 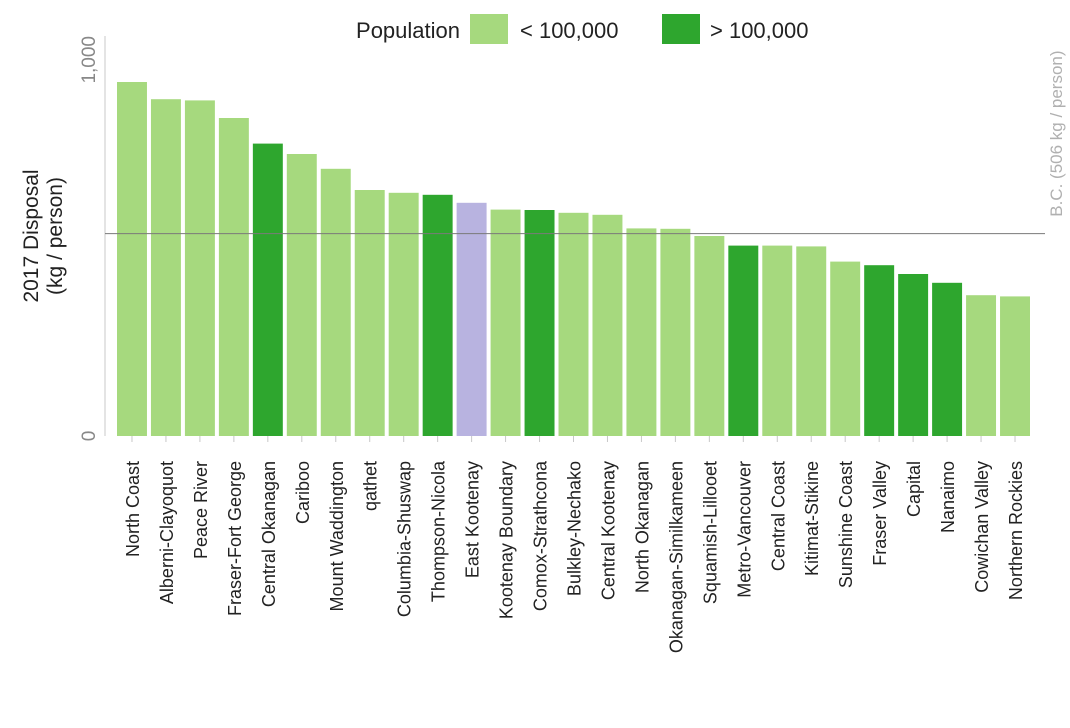 What do you see at coordinates (303, 492) in the screenshot?
I see `x-tick-label: Cariboo` at bounding box center [303, 492].